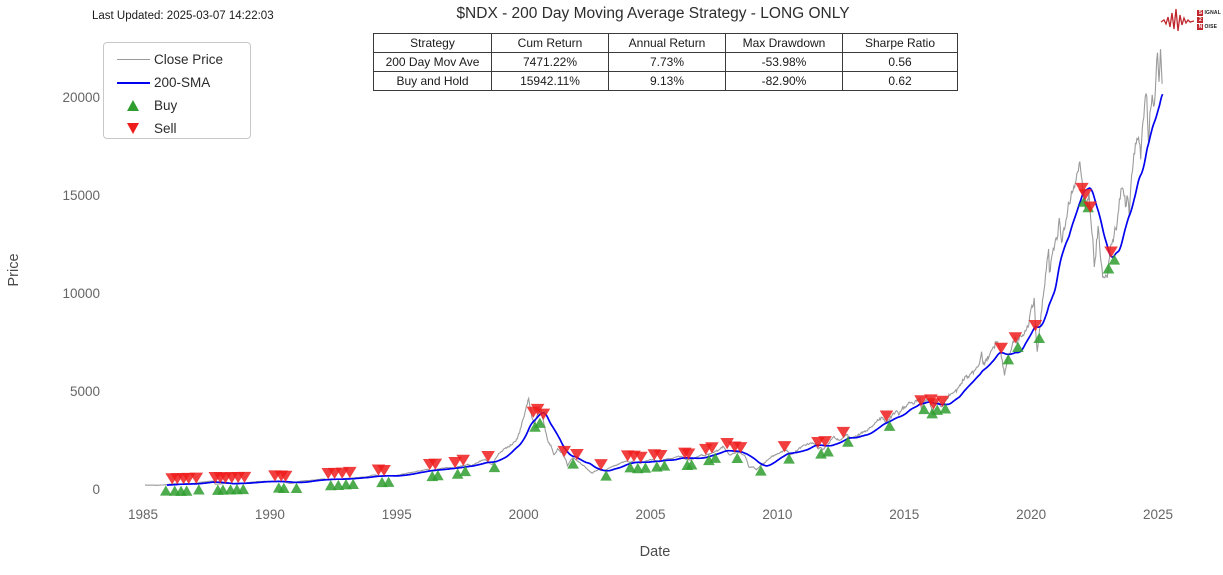 The width and height of the screenshot is (1223, 575). Describe the element at coordinates (550, 62) in the screenshot. I see `stats-table-cell: 7471.22%` at that location.